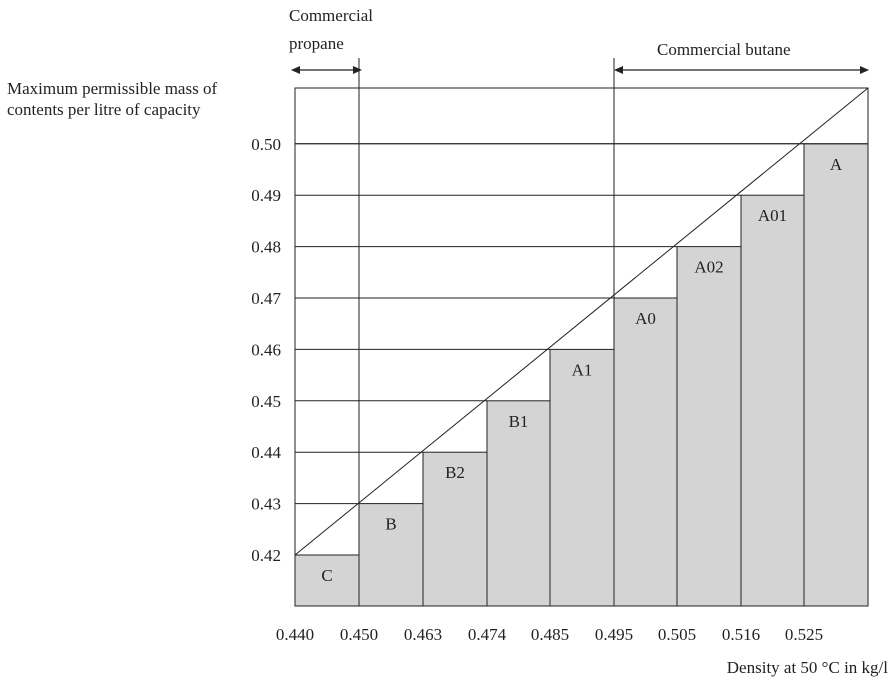  What do you see at coordinates (112, 88) in the screenshot?
I see `y-axis-label-line1: Maximum permissible mass of` at bounding box center [112, 88].